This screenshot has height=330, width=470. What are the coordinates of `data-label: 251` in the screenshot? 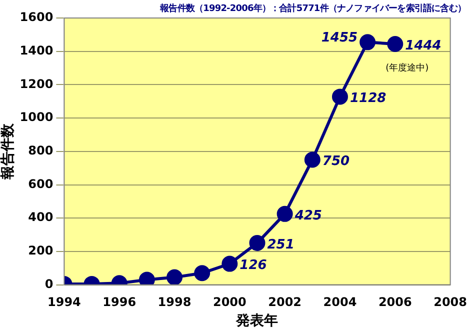 It's located at (280, 244).